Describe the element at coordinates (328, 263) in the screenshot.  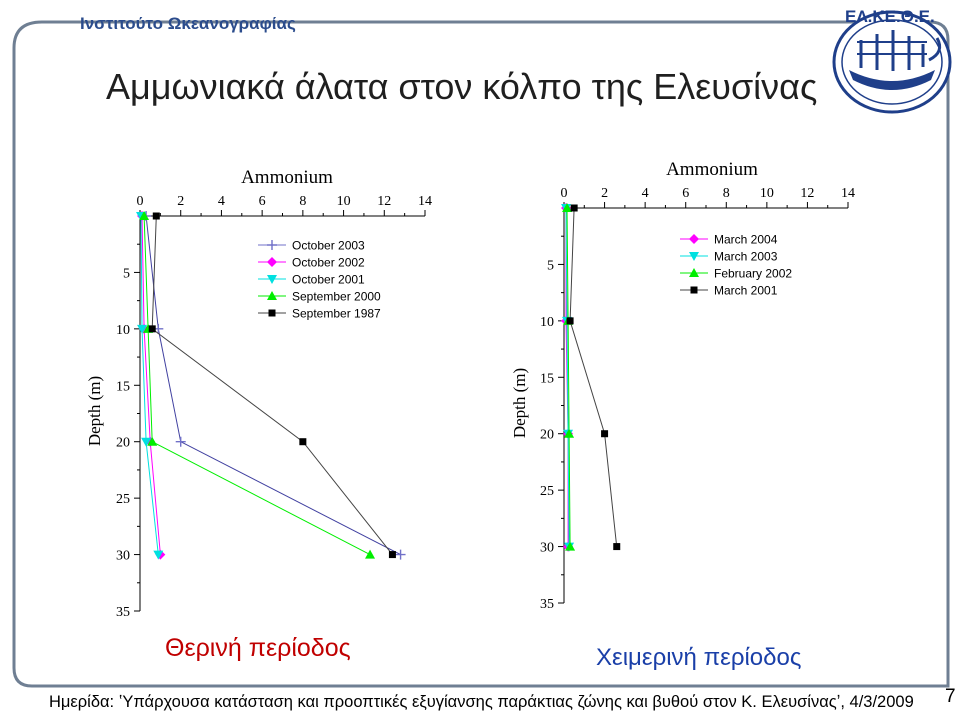
I see `legend-label: October 2002` at that location.